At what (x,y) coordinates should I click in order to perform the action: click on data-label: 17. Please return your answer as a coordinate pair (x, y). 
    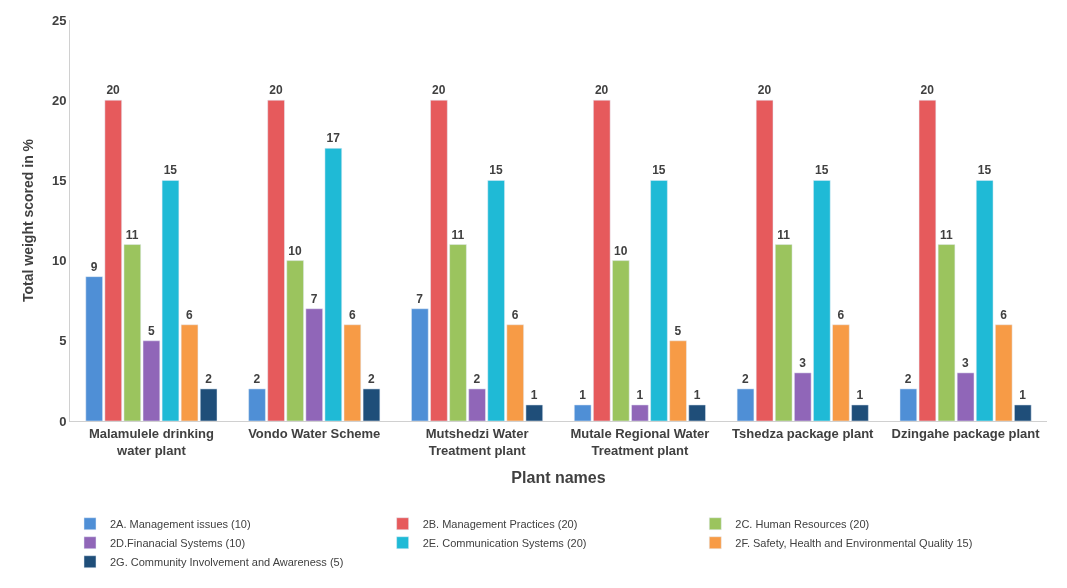
    Looking at the image, I should click on (333, 138).